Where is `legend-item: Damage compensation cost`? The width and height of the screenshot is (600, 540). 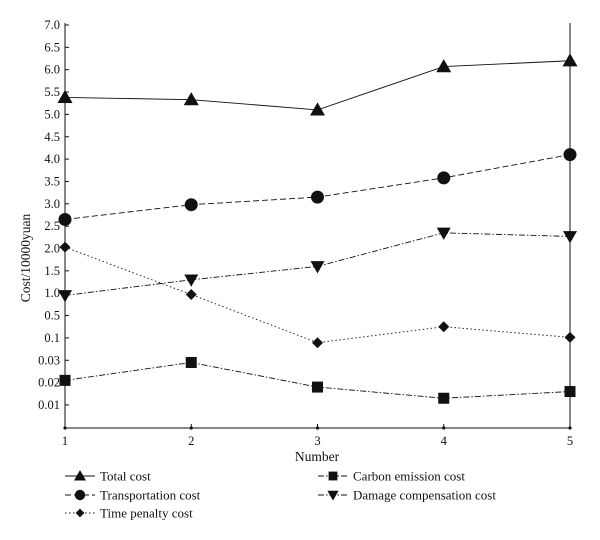 legend-item: Damage compensation cost is located at coordinates (407, 495).